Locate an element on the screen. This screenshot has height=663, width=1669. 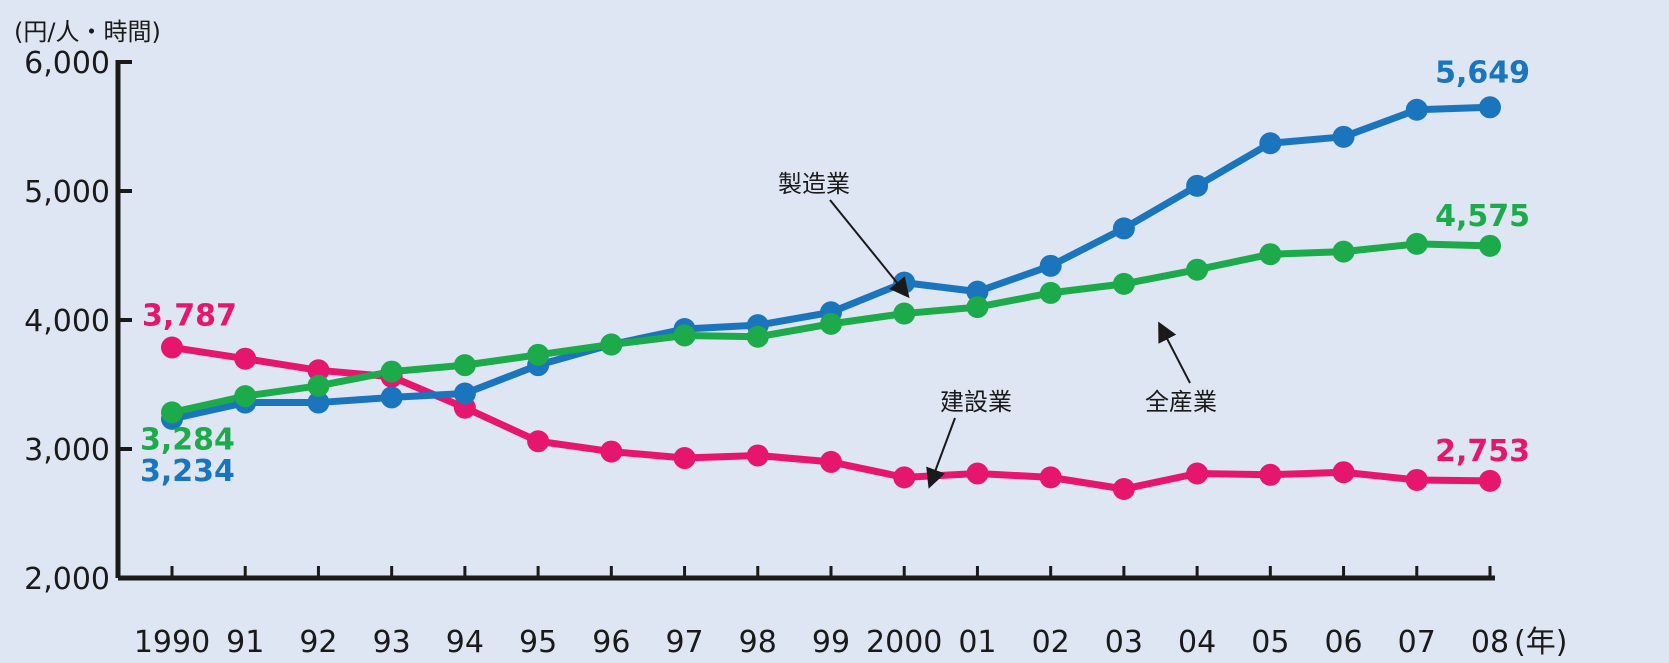
start-value-label: 3,787 is located at coordinates (189, 315).